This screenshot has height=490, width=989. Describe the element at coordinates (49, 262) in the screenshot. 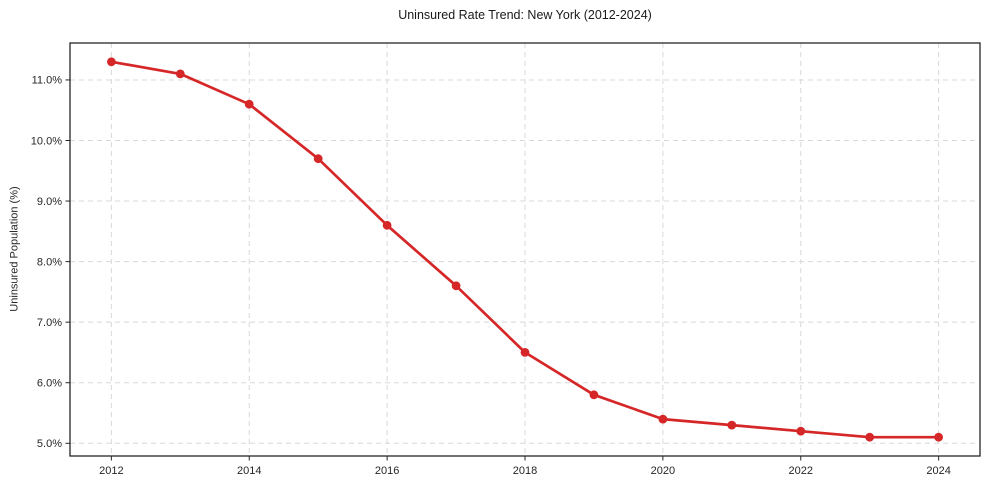

I see `y-tick-label: 8.0%` at that location.